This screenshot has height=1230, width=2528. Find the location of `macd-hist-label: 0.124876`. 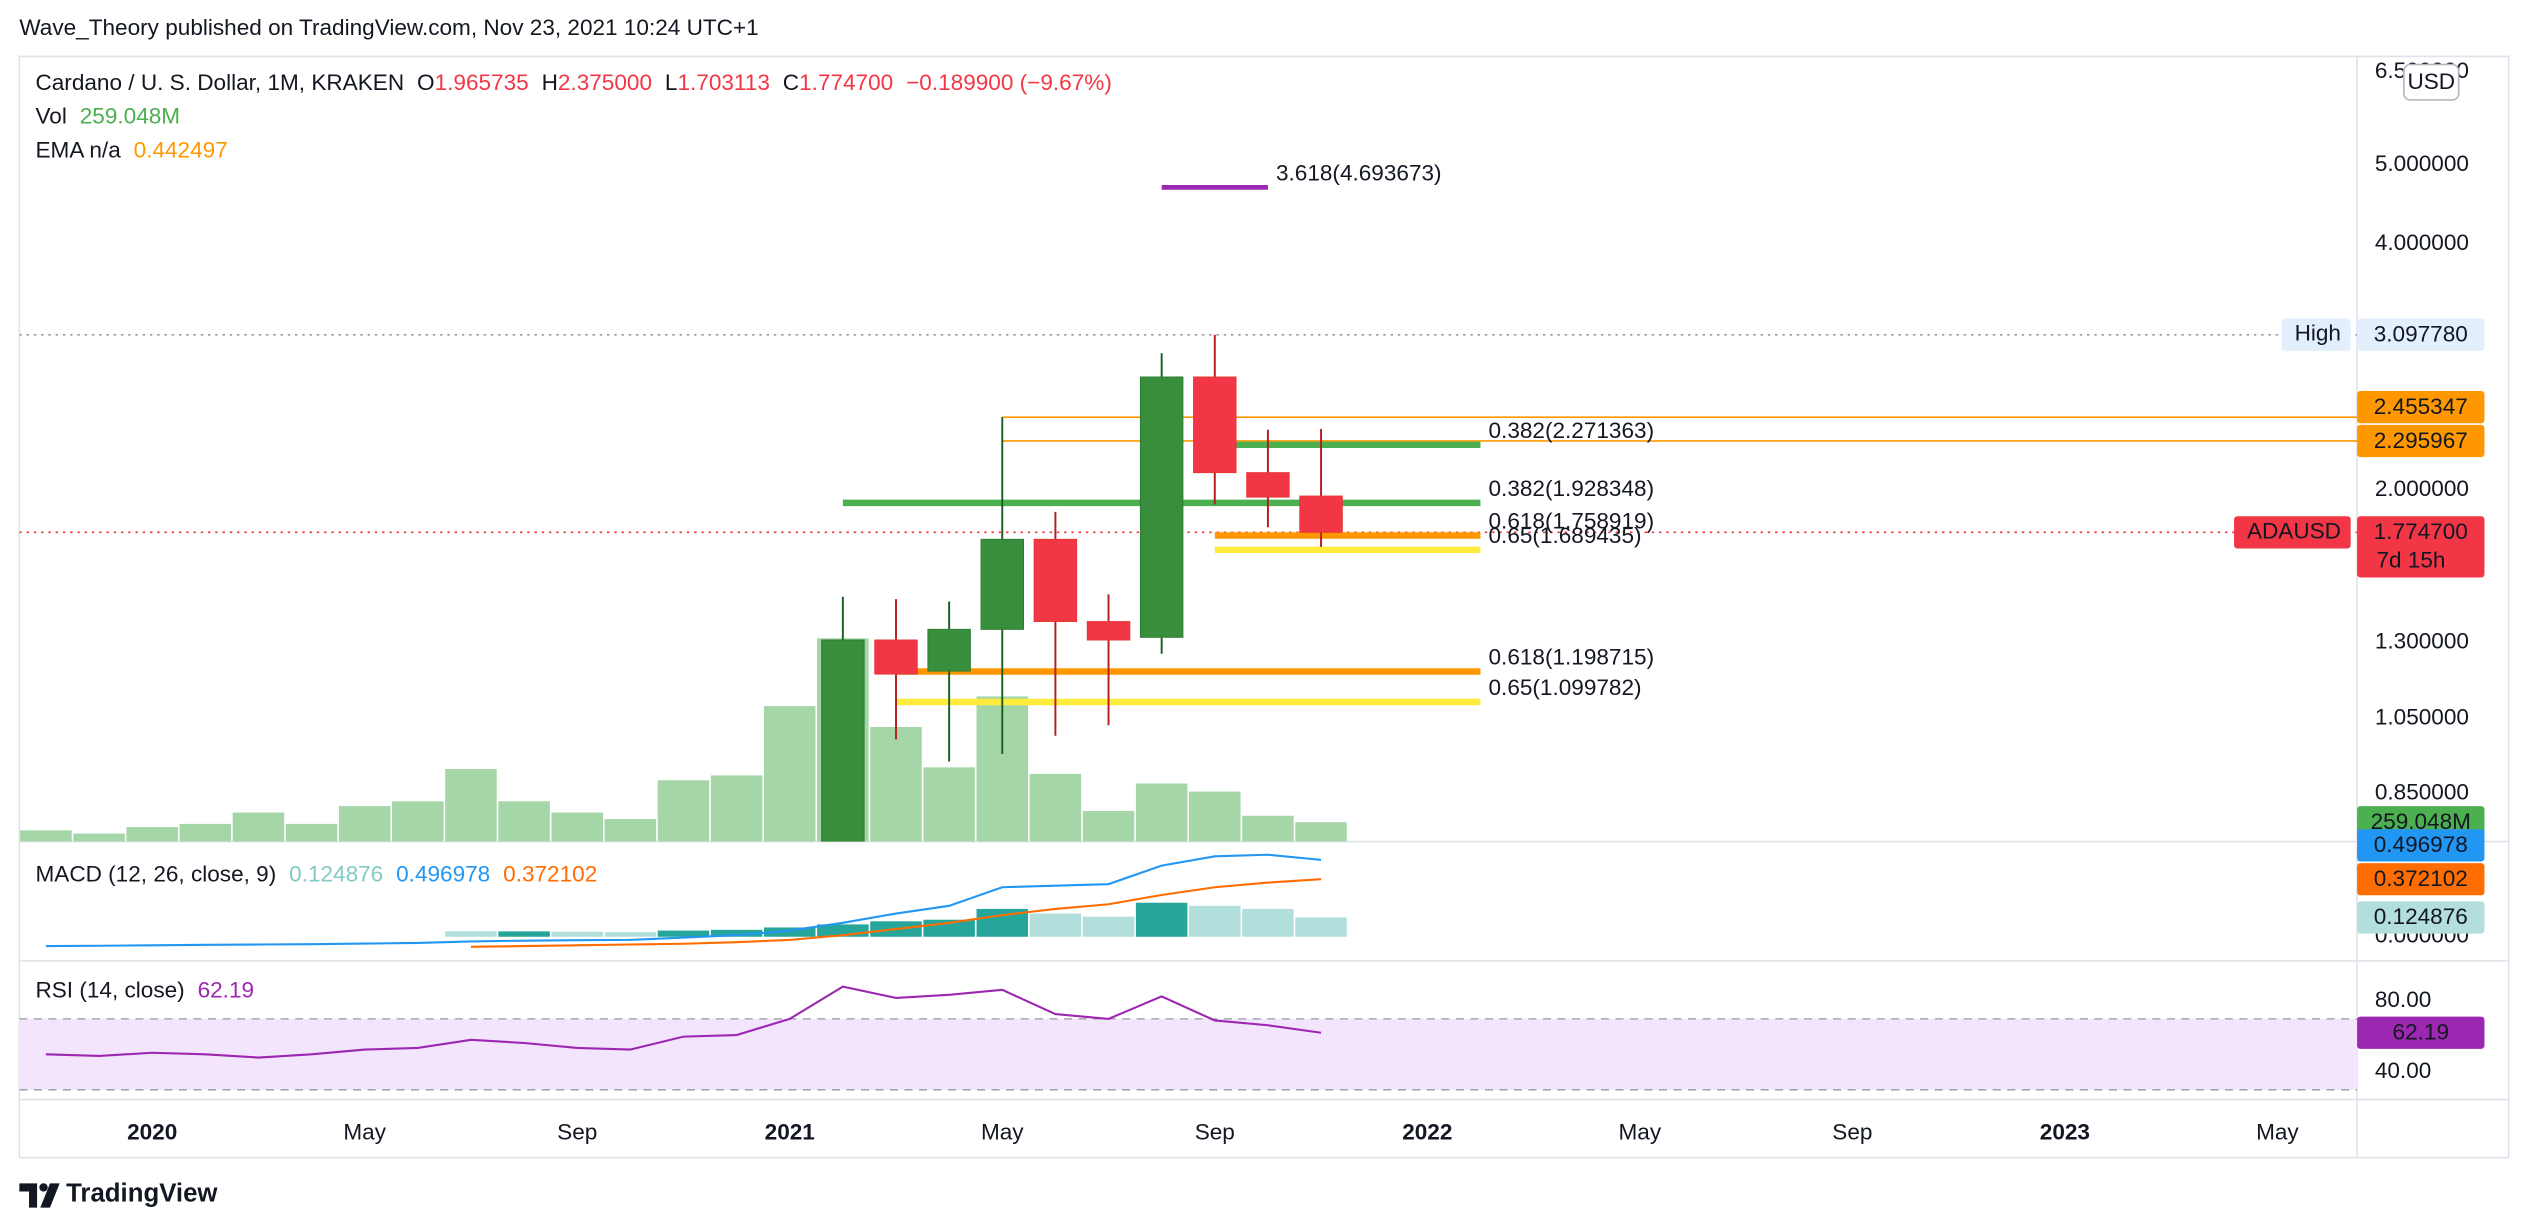

macd-hist-label: 0.124876 is located at coordinates (2421, 916).